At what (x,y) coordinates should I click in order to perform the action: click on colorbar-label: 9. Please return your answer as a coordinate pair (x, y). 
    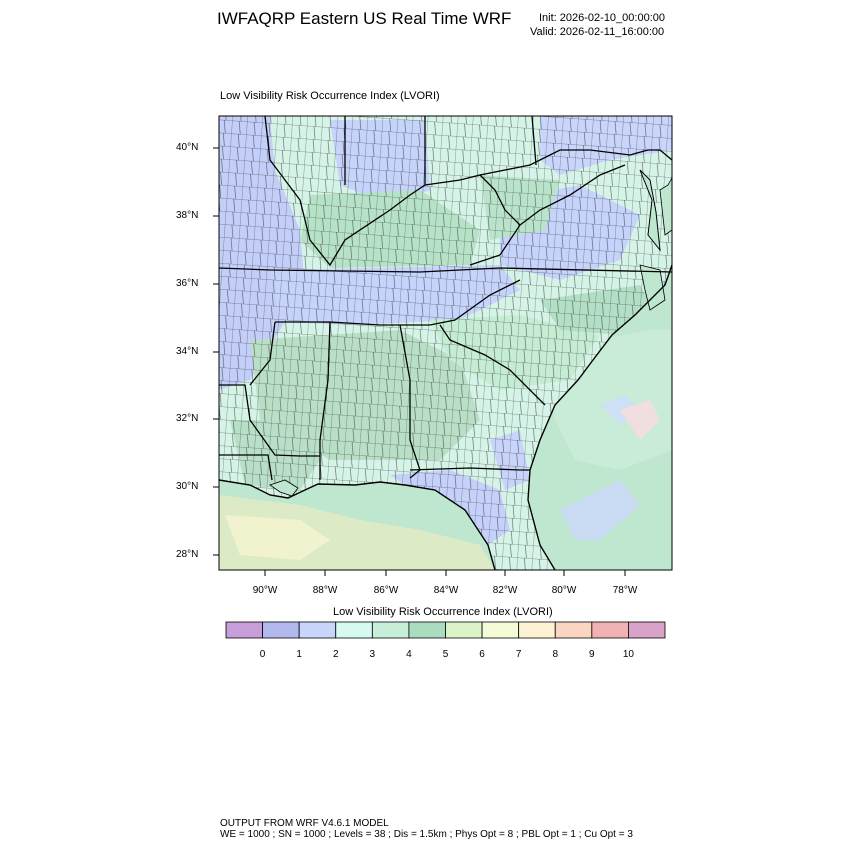
    Looking at the image, I should click on (592, 654).